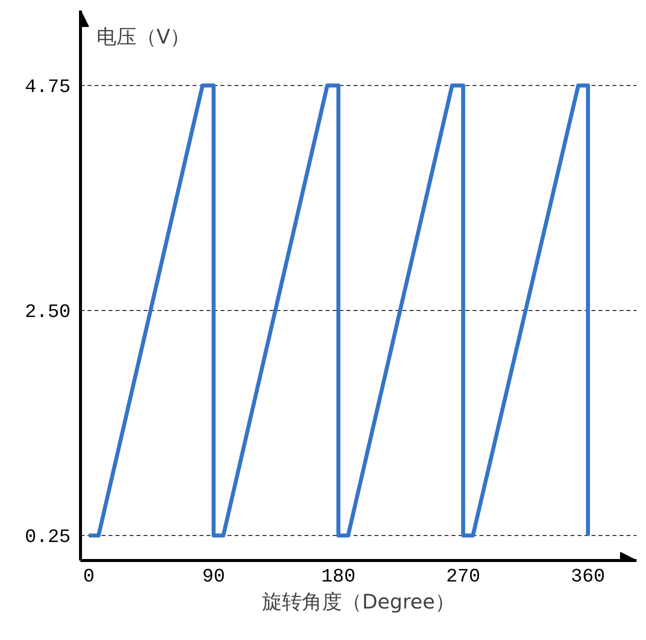 Image resolution: width=646 pixels, height=640 pixels. I want to click on y-tick-label: 4.75, so click(47, 87).